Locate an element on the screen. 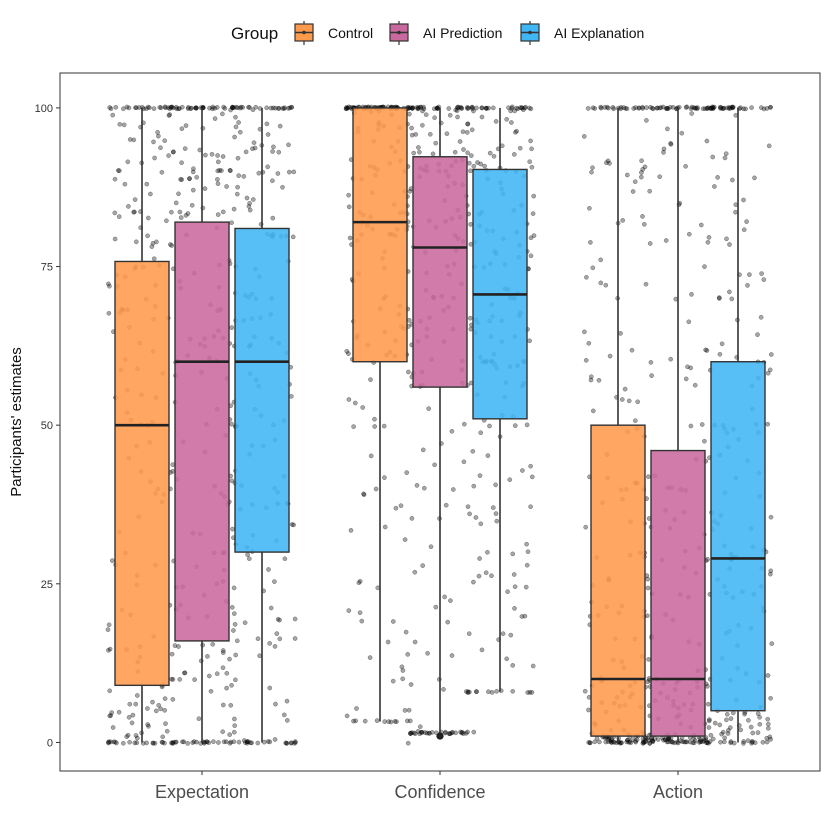 The width and height of the screenshot is (830, 830). box-ai-prediction-confidence is located at coordinates (440, 272).